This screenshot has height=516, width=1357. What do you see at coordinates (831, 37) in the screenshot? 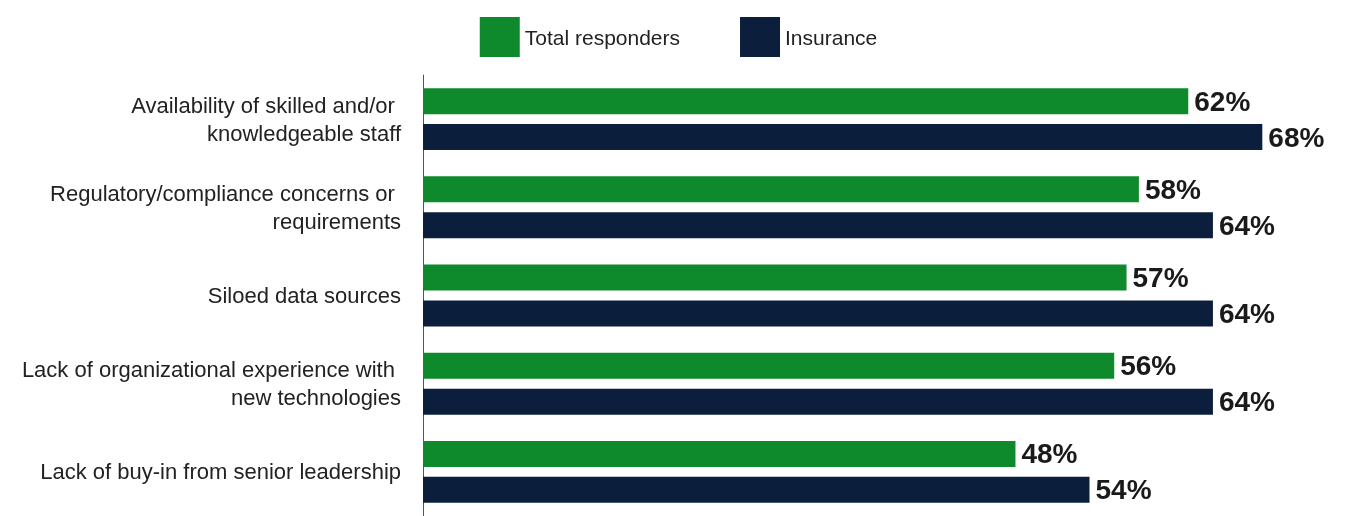
I see `legend-label: Insurance` at bounding box center [831, 37].